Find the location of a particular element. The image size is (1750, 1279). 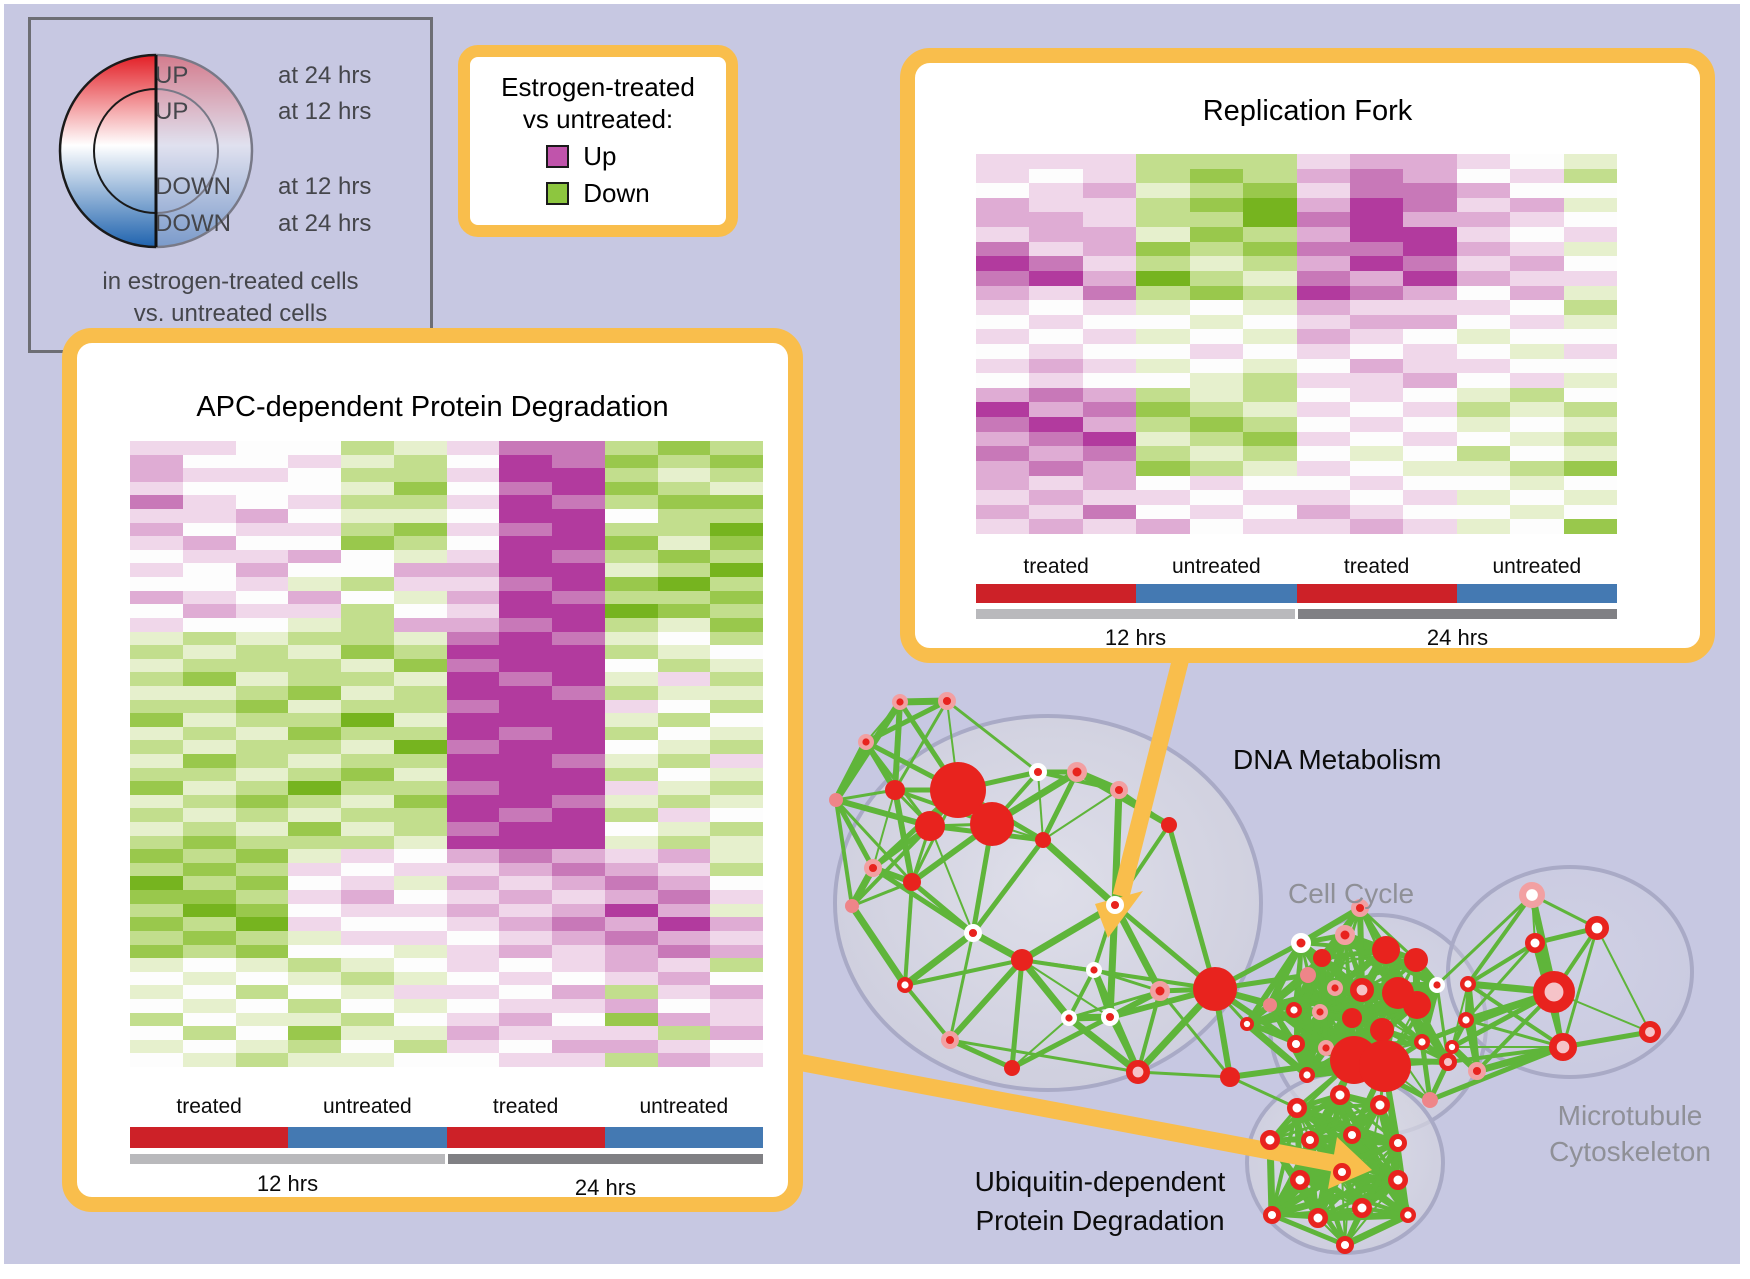

apc-panel-title: APC-dependent Protein Degradation is located at coordinates (432, 407).